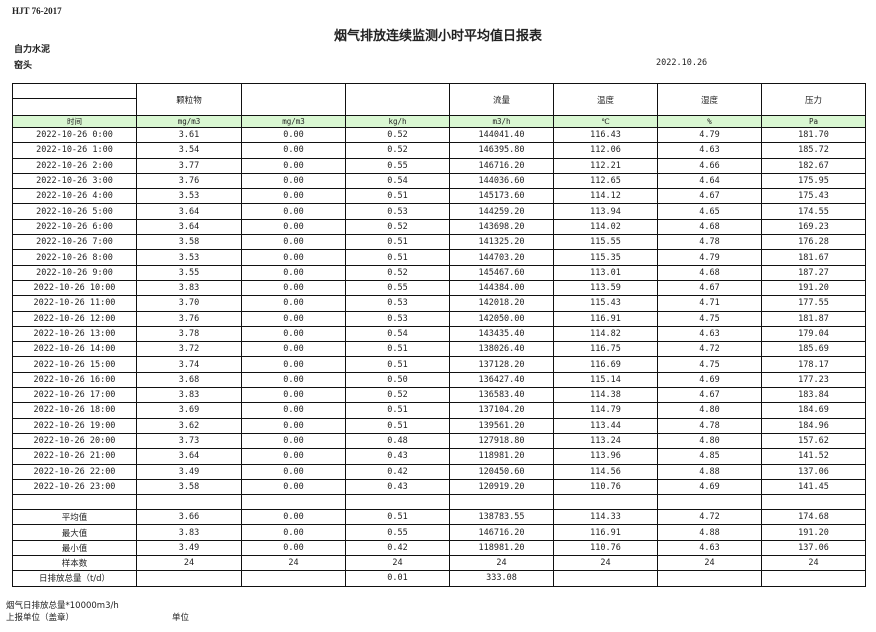 This screenshot has width=876, height=632. What do you see at coordinates (605, 150) in the screenshot?
I see `cell: 112.06` at bounding box center [605, 150].